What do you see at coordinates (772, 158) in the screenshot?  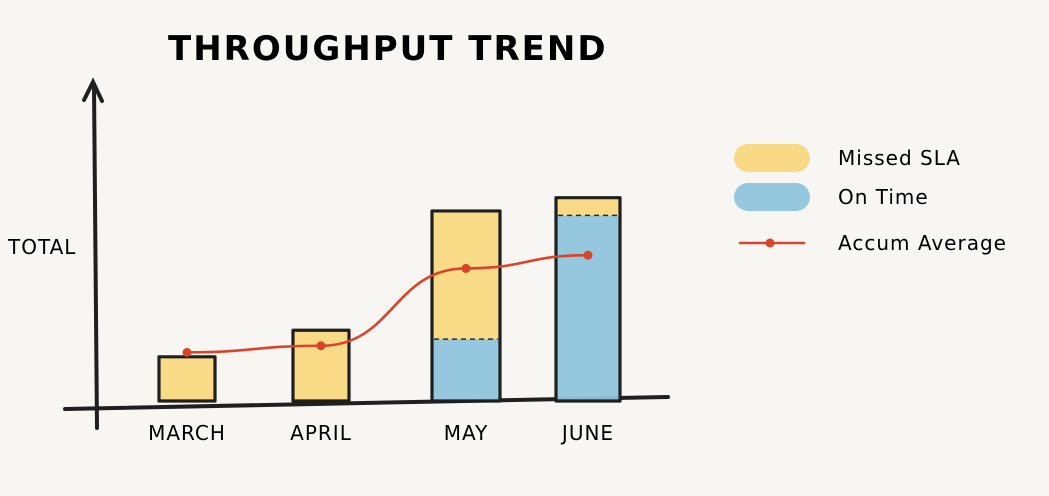 I see `legend-swatch-missed-sla` at bounding box center [772, 158].